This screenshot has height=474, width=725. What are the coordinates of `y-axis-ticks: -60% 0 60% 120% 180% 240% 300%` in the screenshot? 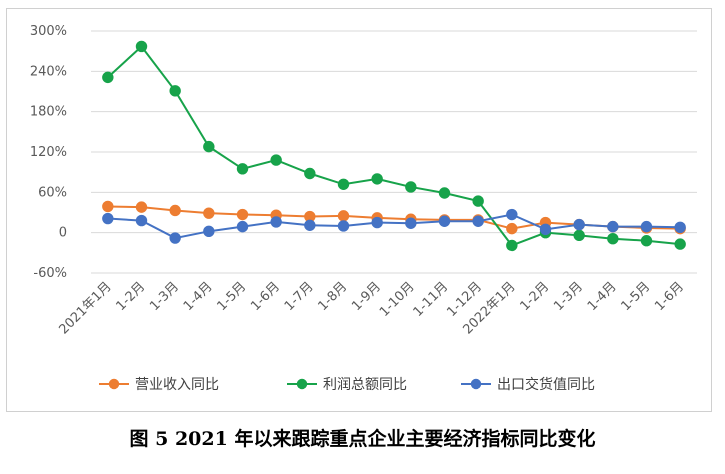 It's located at (48, 152).